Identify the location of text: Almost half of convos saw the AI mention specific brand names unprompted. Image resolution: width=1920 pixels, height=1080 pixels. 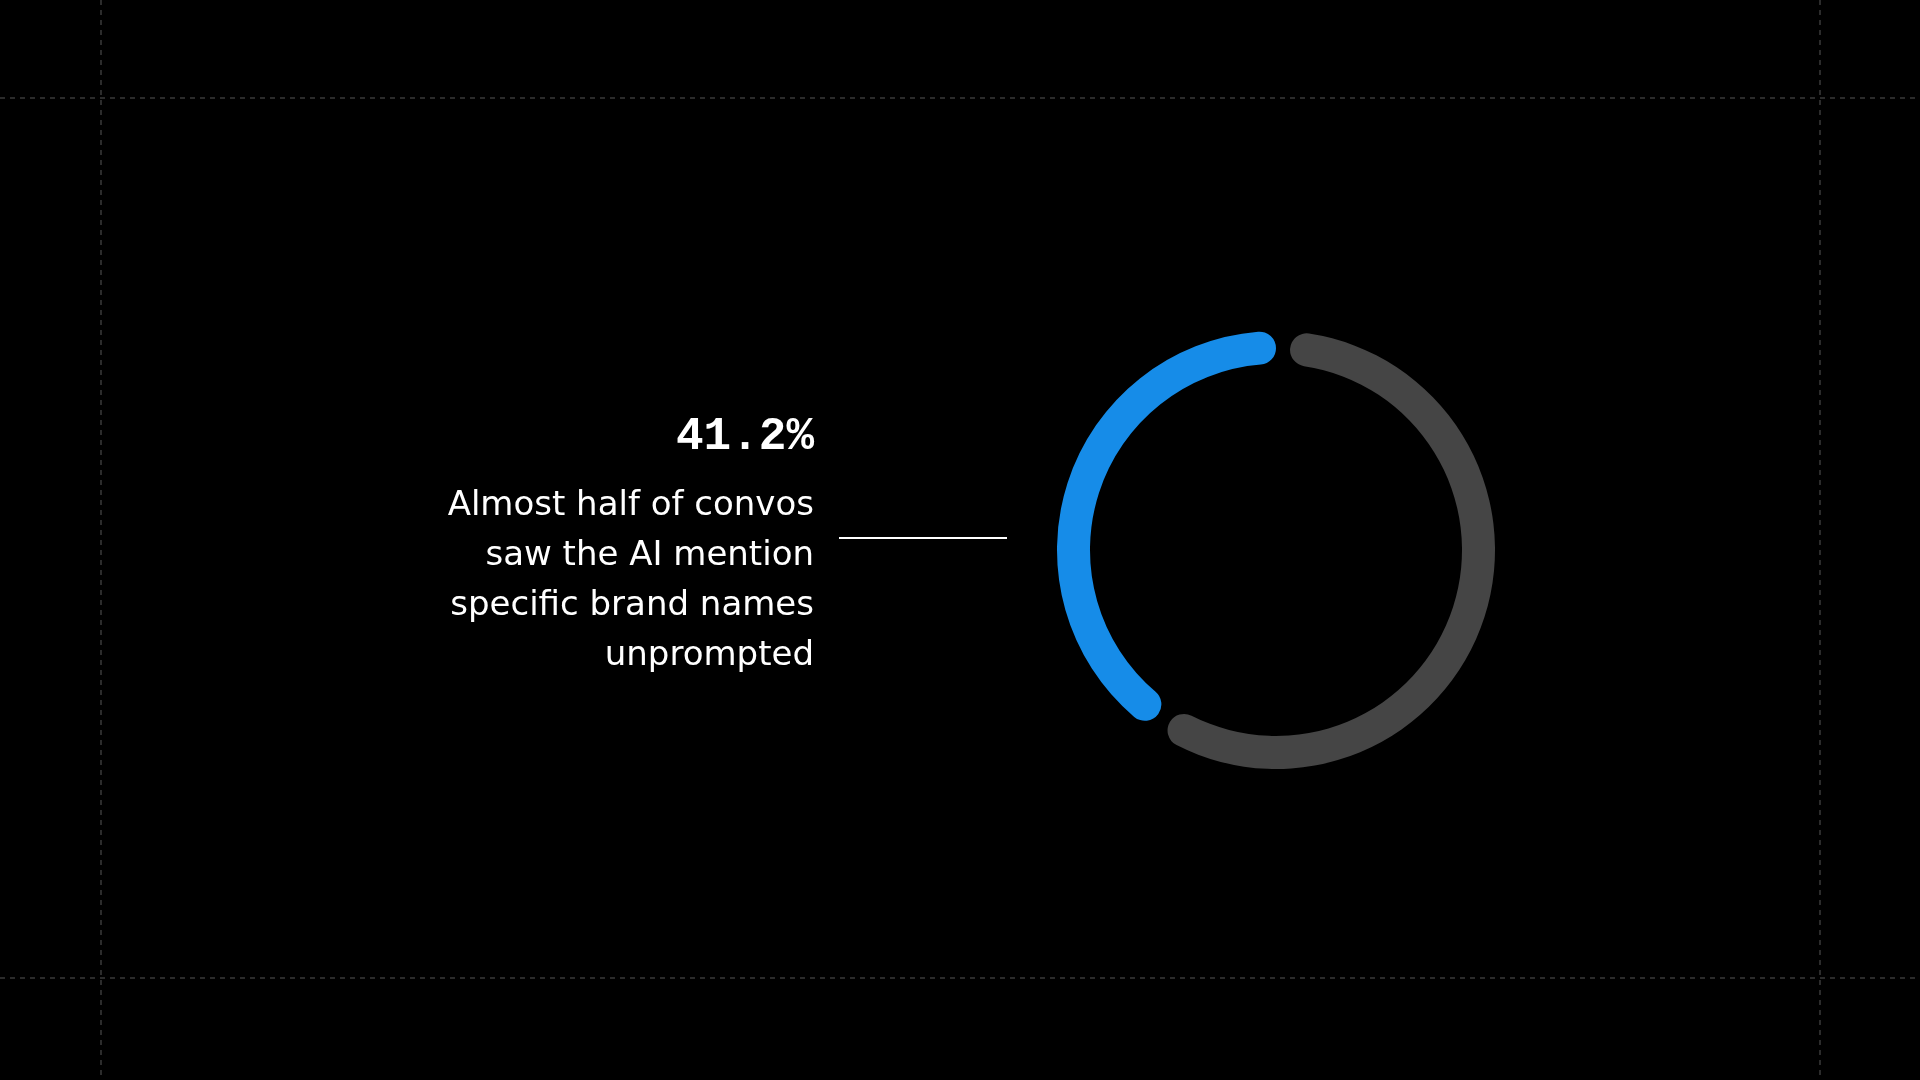
(630, 578).